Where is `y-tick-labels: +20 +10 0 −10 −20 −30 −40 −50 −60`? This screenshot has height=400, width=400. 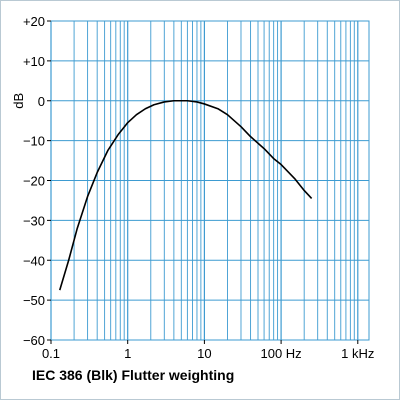 y-tick-labels: +20 +10 0 −10 −20 −30 −40 −50 −60 is located at coordinates (37, 181).